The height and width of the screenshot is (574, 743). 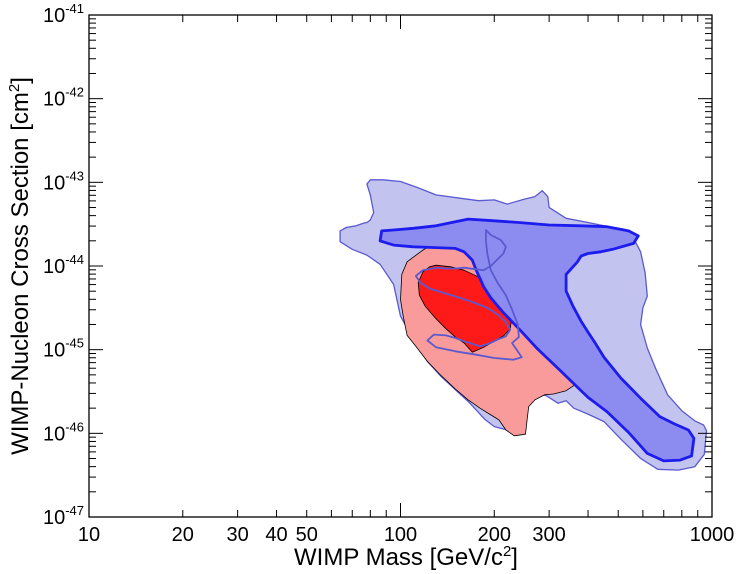 I want to click on x-axis-title: WIMP Mass [GeV/c2], so click(x=406, y=557).